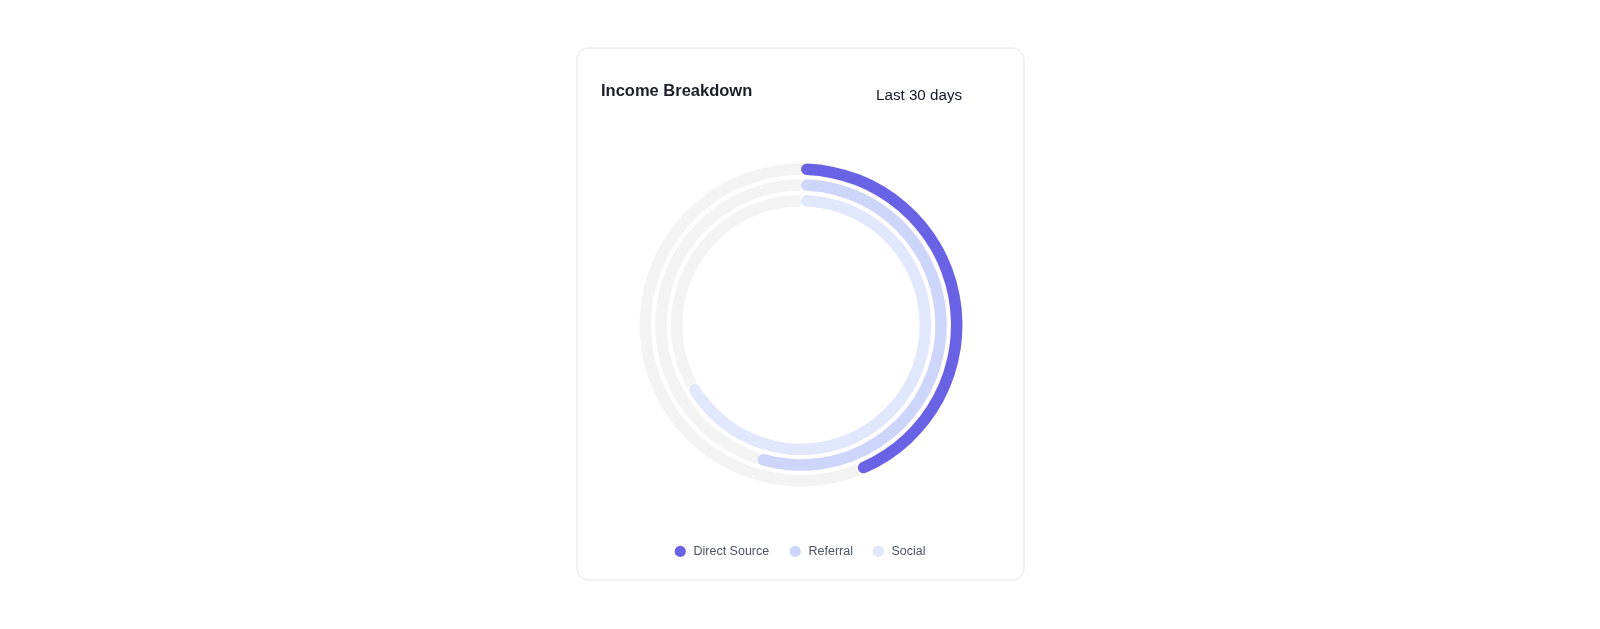 This screenshot has height=629, width=1600. What do you see at coordinates (919, 94) in the screenshot?
I see `text: Last 30 days` at bounding box center [919, 94].